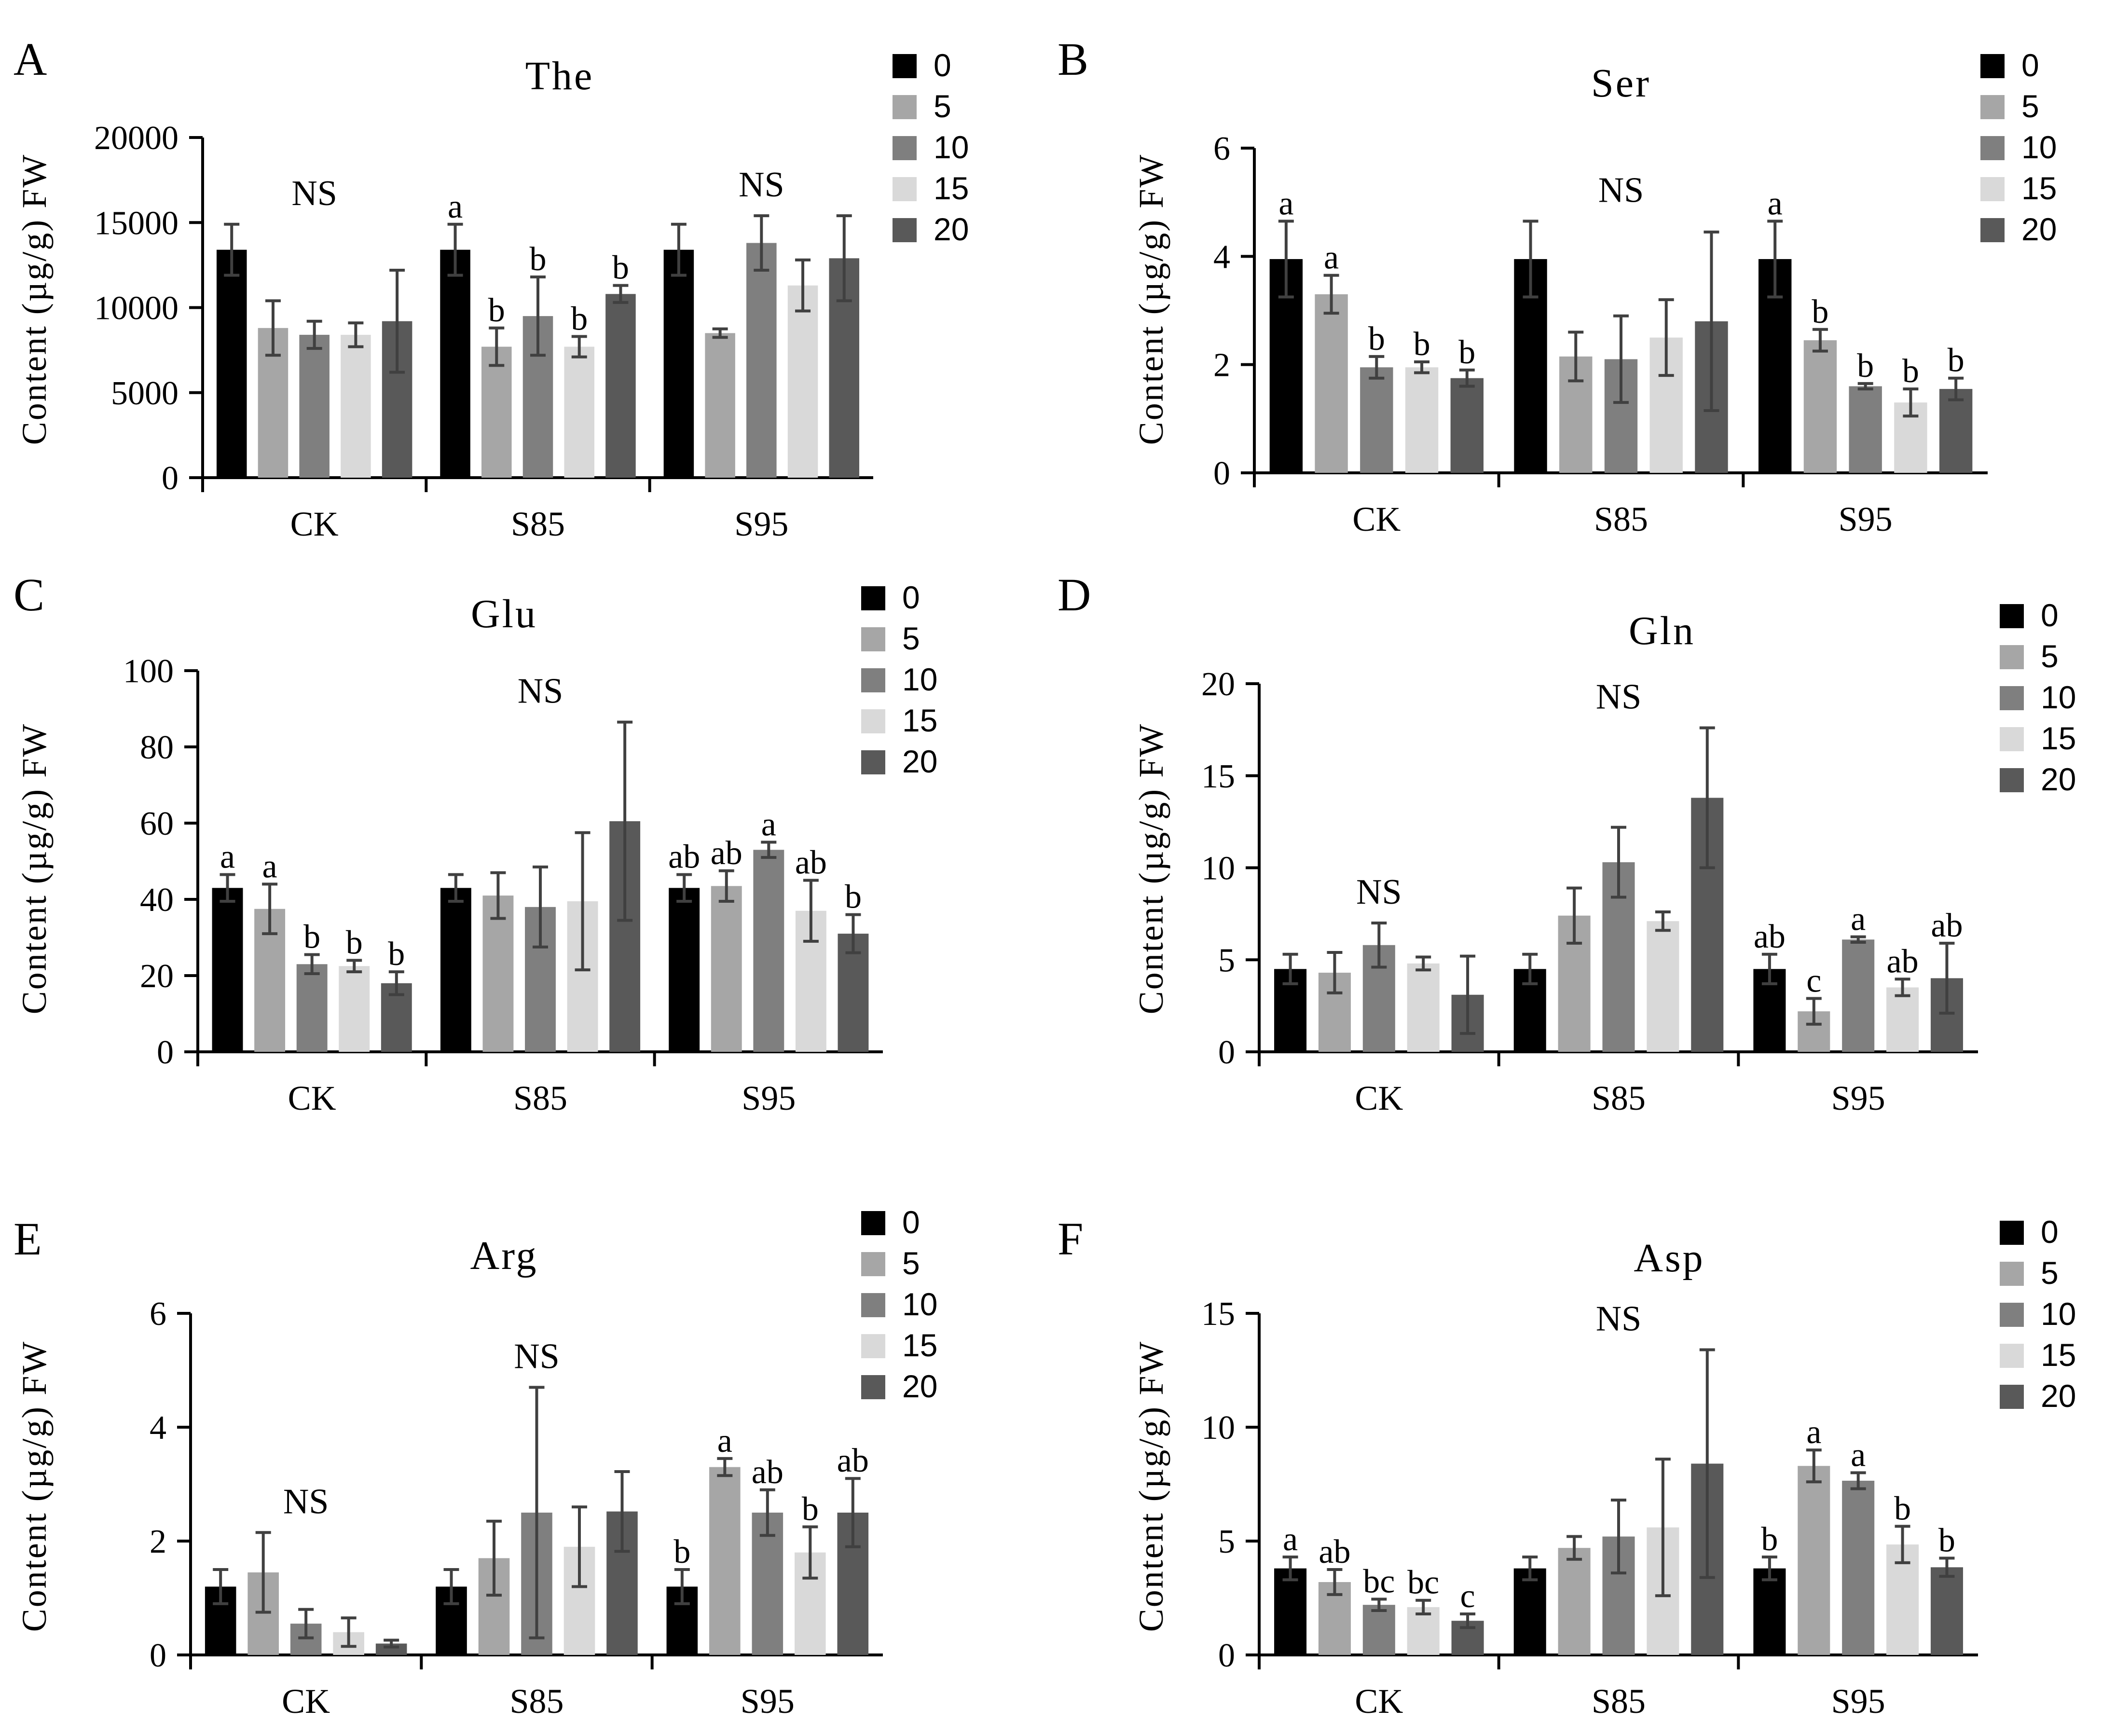  Describe the element at coordinates (137, 309) in the screenshot. I see `y-tick-label: 10000` at that location.